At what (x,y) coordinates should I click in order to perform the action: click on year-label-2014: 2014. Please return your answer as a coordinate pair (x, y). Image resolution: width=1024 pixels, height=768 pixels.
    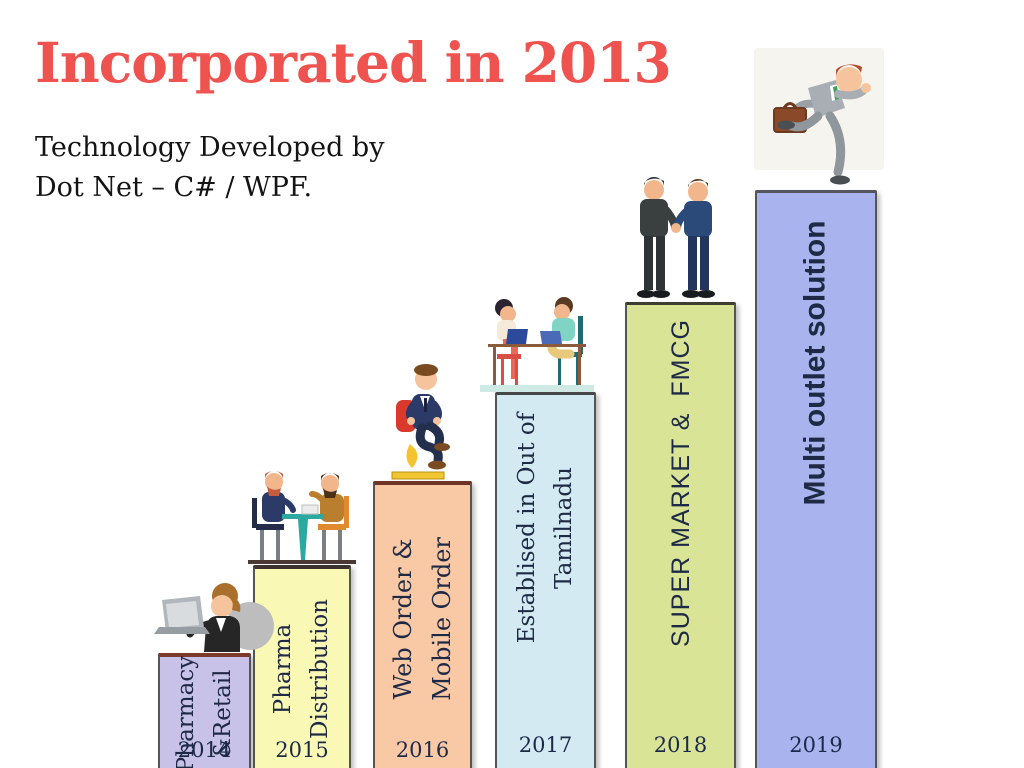
    Looking at the image, I should click on (204, 750).